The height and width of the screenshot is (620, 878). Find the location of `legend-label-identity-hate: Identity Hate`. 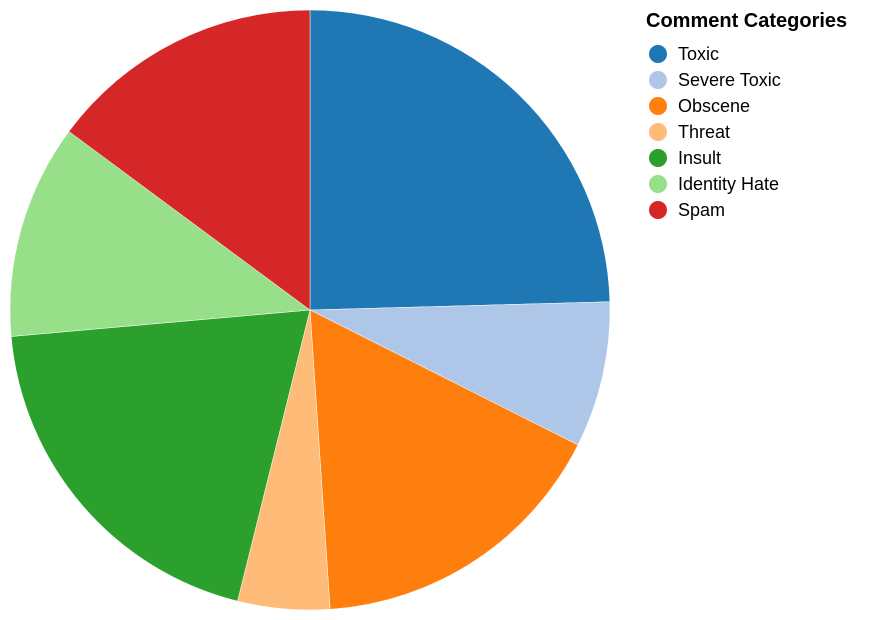

legend-label-identity-hate: Identity Hate is located at coordinates (728, 184).